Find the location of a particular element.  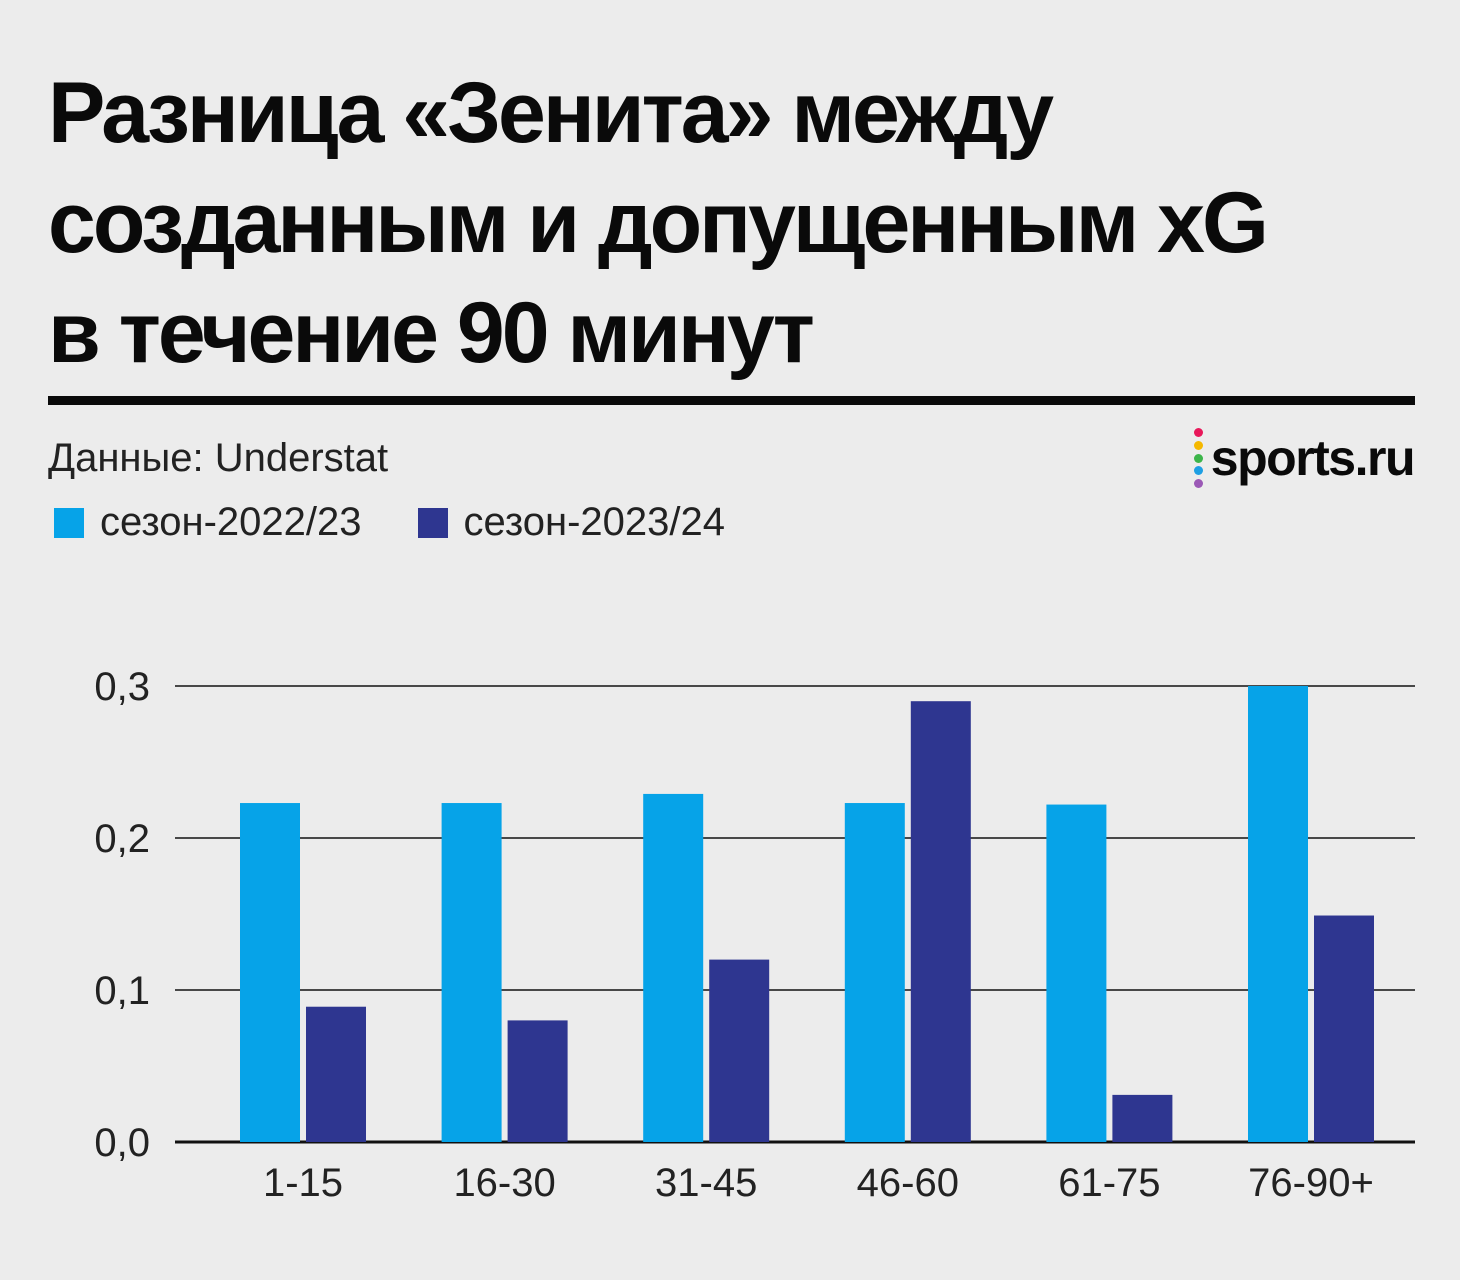

data-source: Данные: Understat is located at coordinates (218, 458).